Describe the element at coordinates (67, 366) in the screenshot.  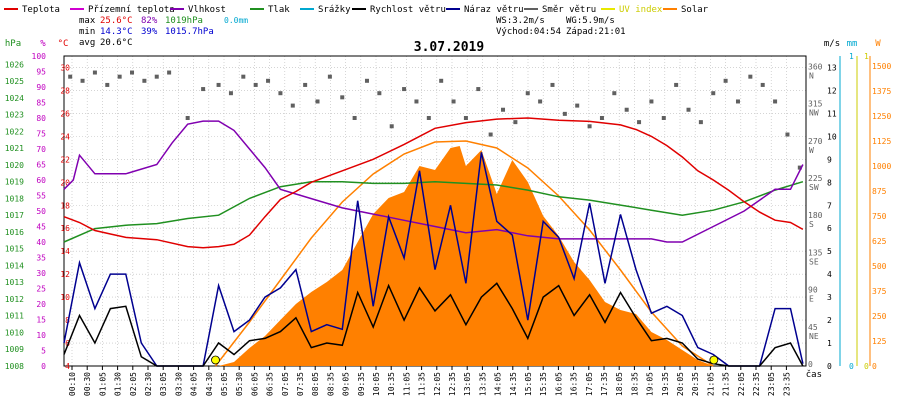
I see `temperature-axis-tick-label: 4` at that location.